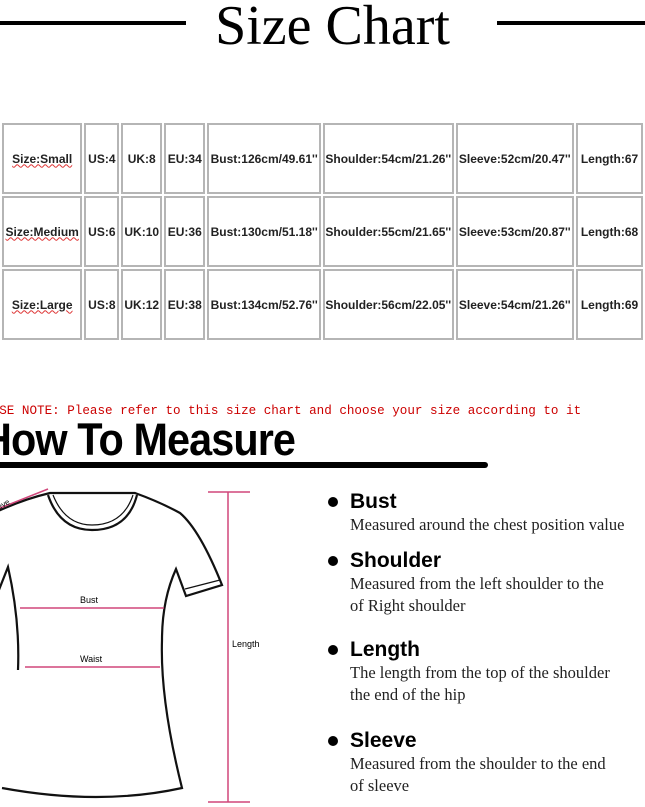  What do you see at coordinates (24, 498) in the screenshot?
I see `sleeve-measure-line` at bounding box center [24, 498].